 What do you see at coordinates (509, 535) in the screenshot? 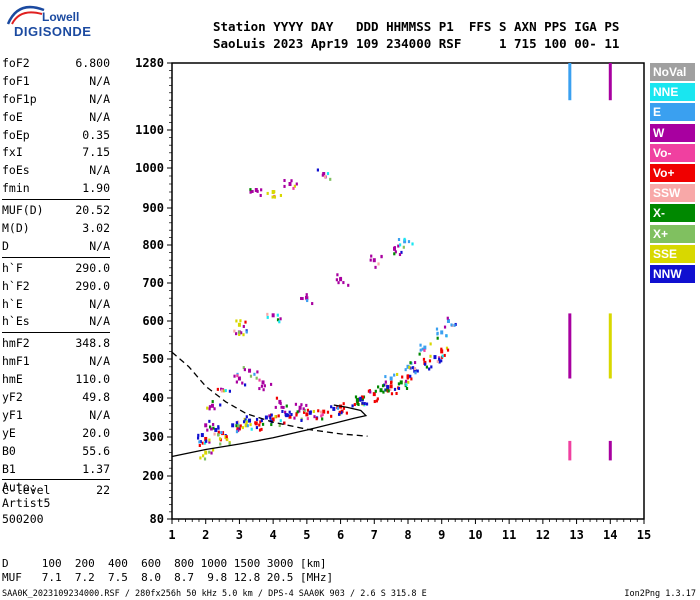
I see `x-tick-label: 11` at bounding box center [509, 535].